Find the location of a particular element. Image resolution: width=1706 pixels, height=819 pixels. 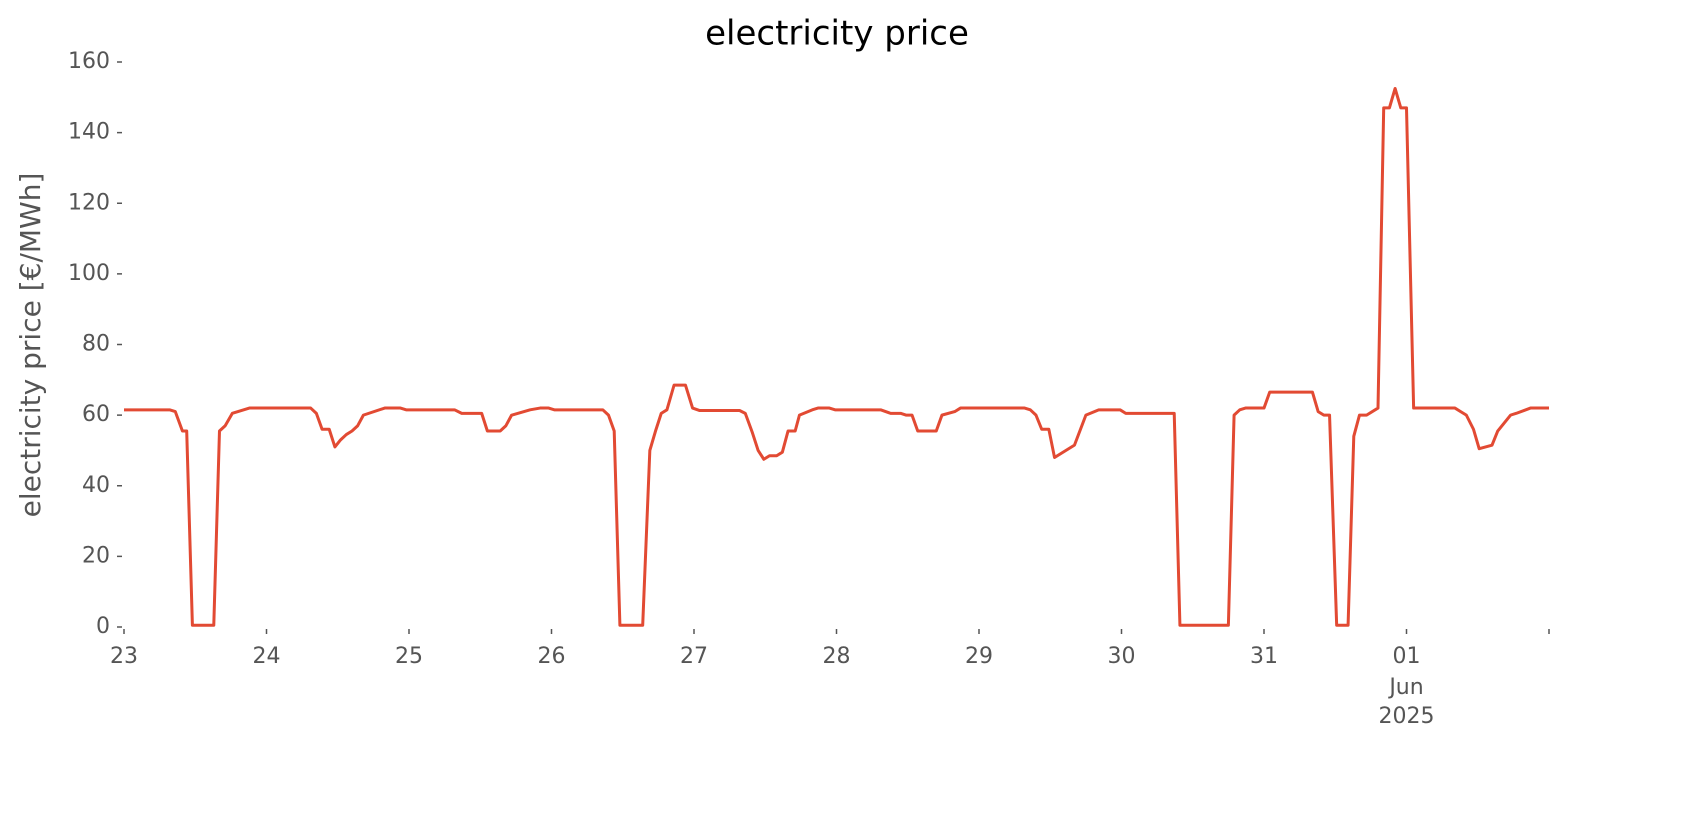

y-tick-label: 120 is located at coordinates (89, 202).